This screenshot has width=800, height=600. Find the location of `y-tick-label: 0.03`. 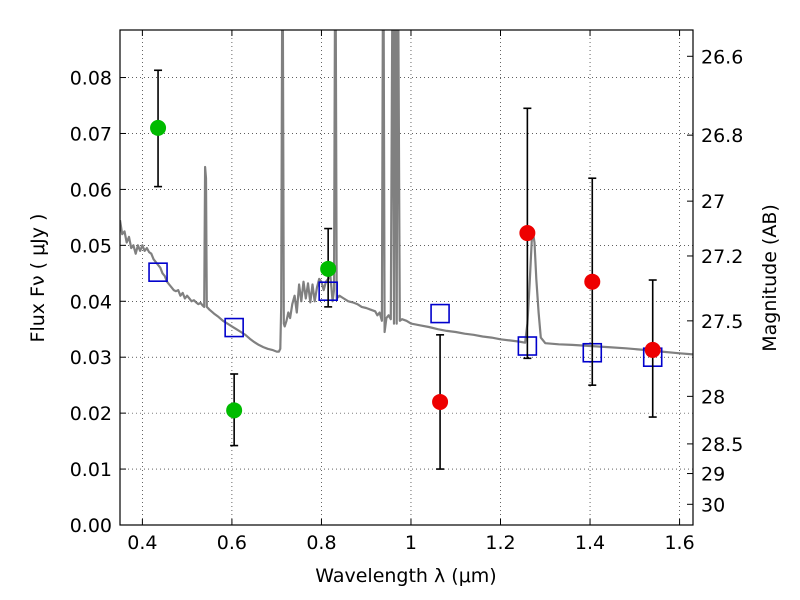

y-tick-label: 0.03 is located at coordinates (91, 358).